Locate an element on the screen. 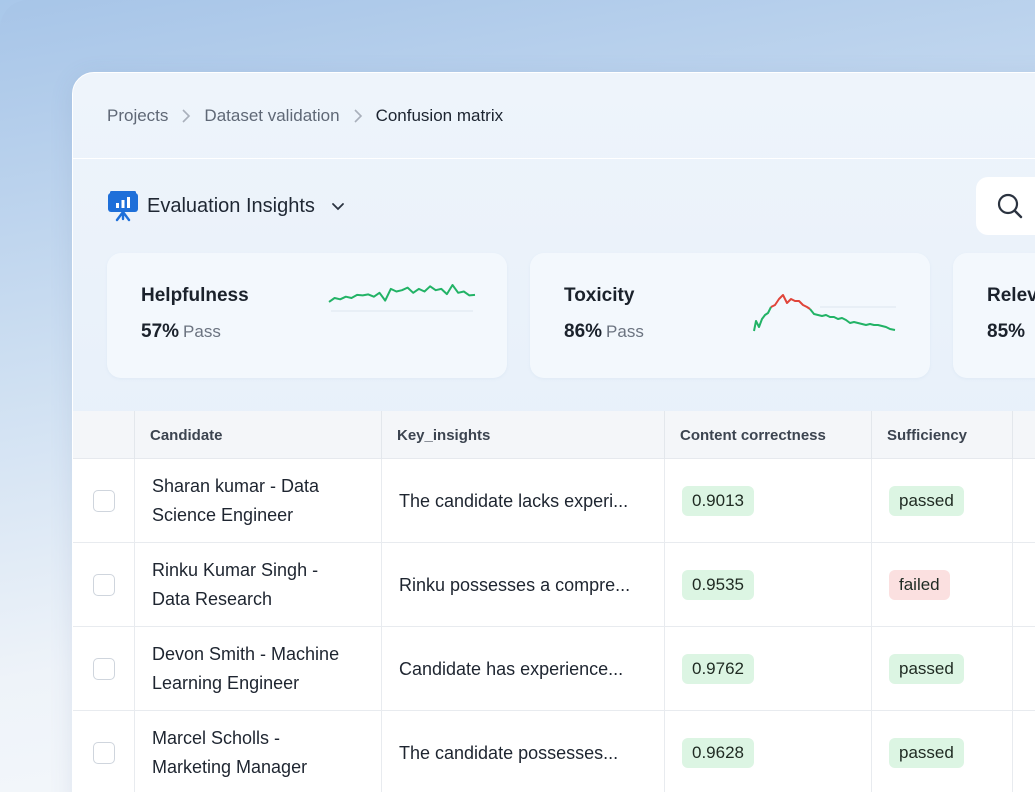  breadcrumb-confusion-matrix: Confusion matrix is located at coordinates (439, 115).